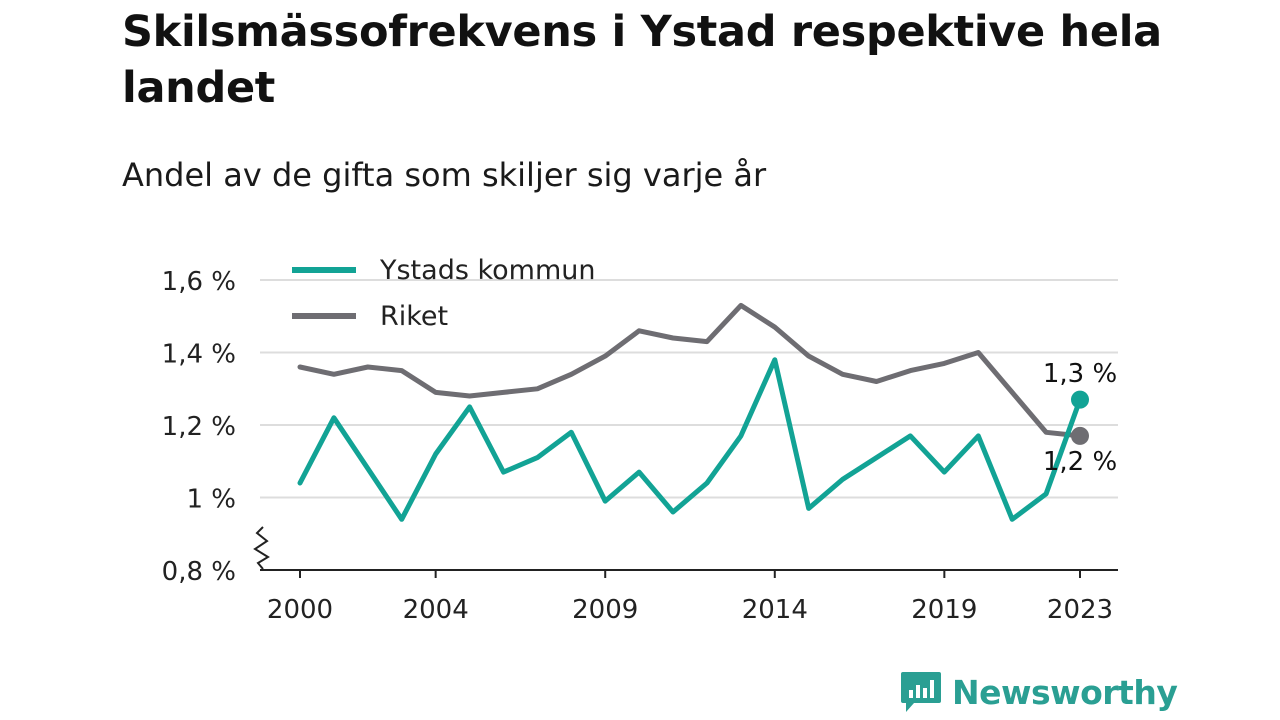  I want to click on x-tick-label: 2014, so click(775, 610).